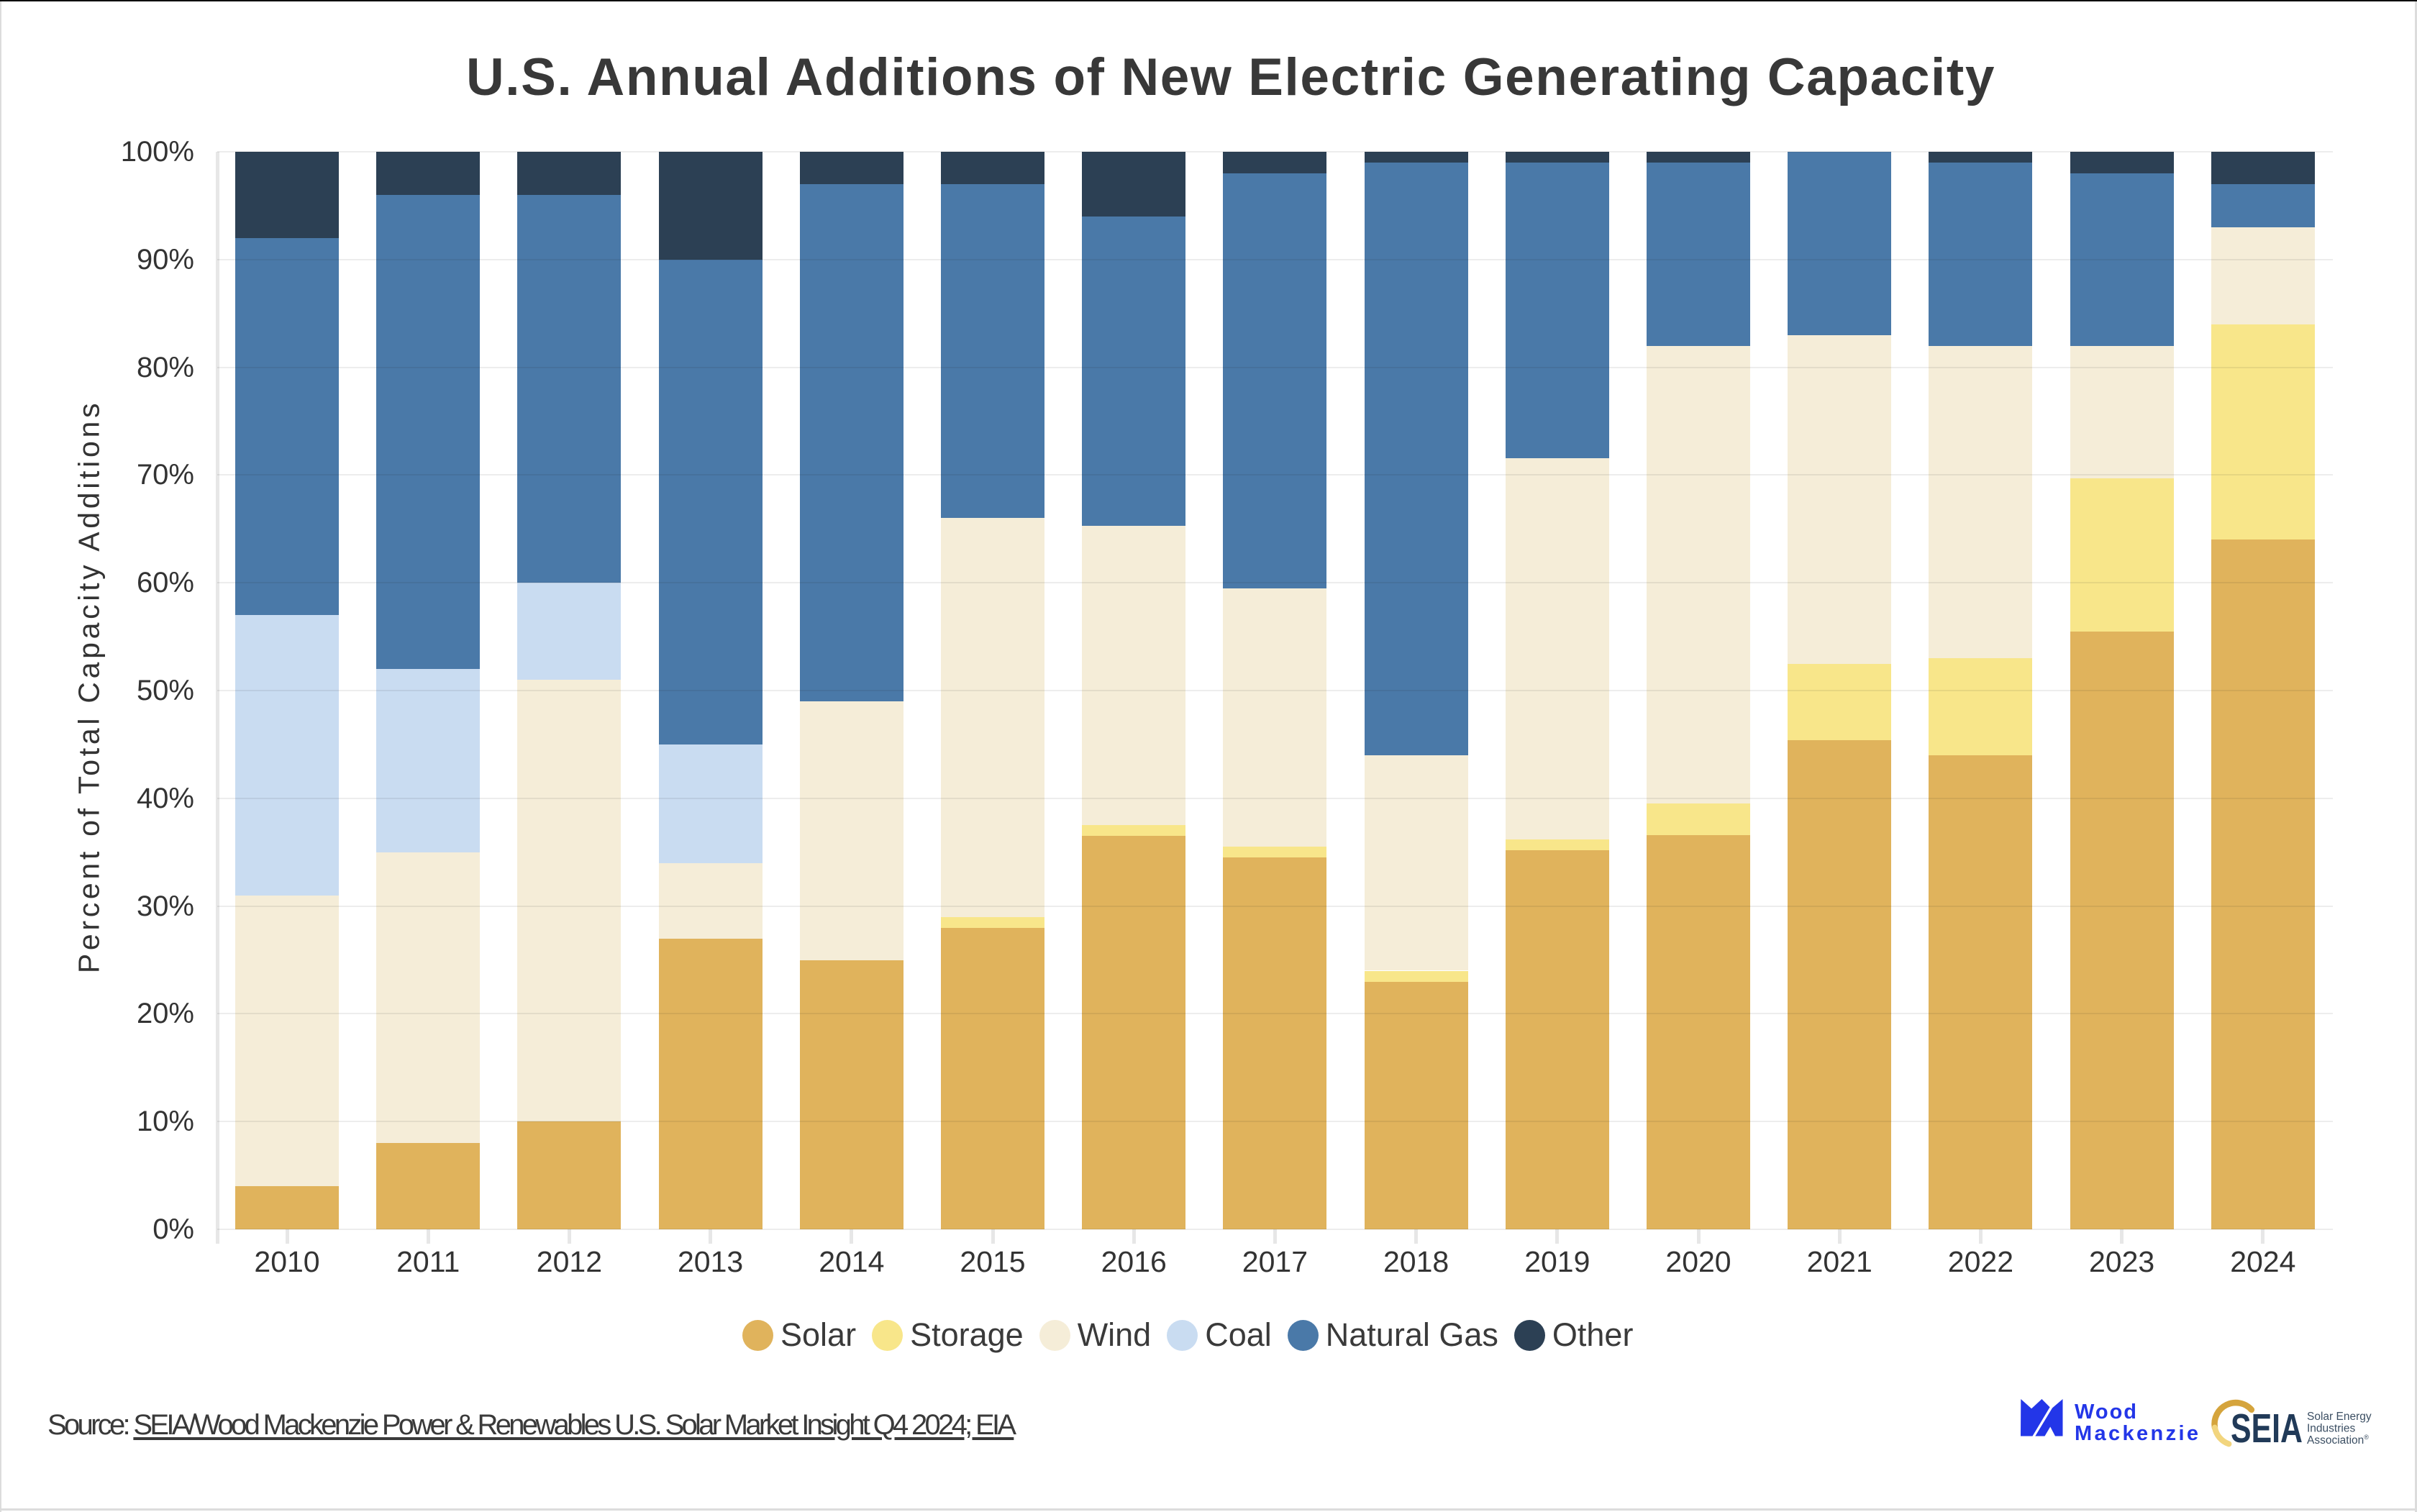  I want to click on svg-text: Solar Energy, so click(2339, 1417).